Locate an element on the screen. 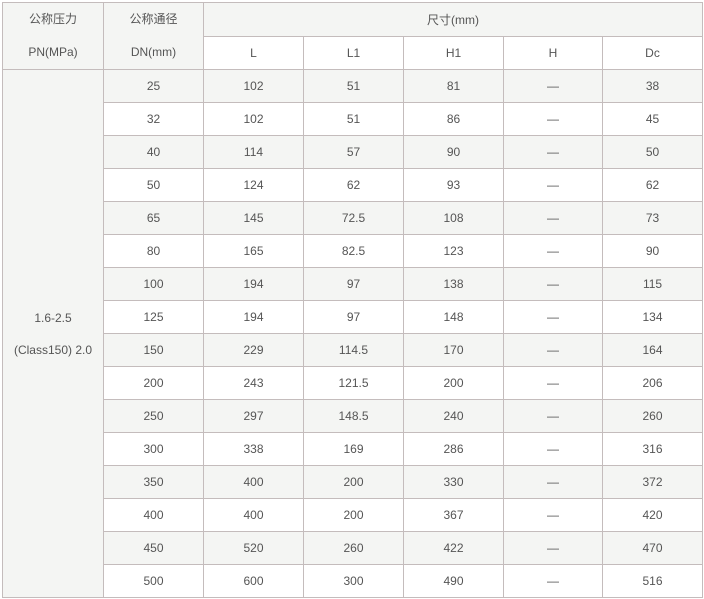  table-row: 450 520 260 422—470 is located at coordinates (353, 548).